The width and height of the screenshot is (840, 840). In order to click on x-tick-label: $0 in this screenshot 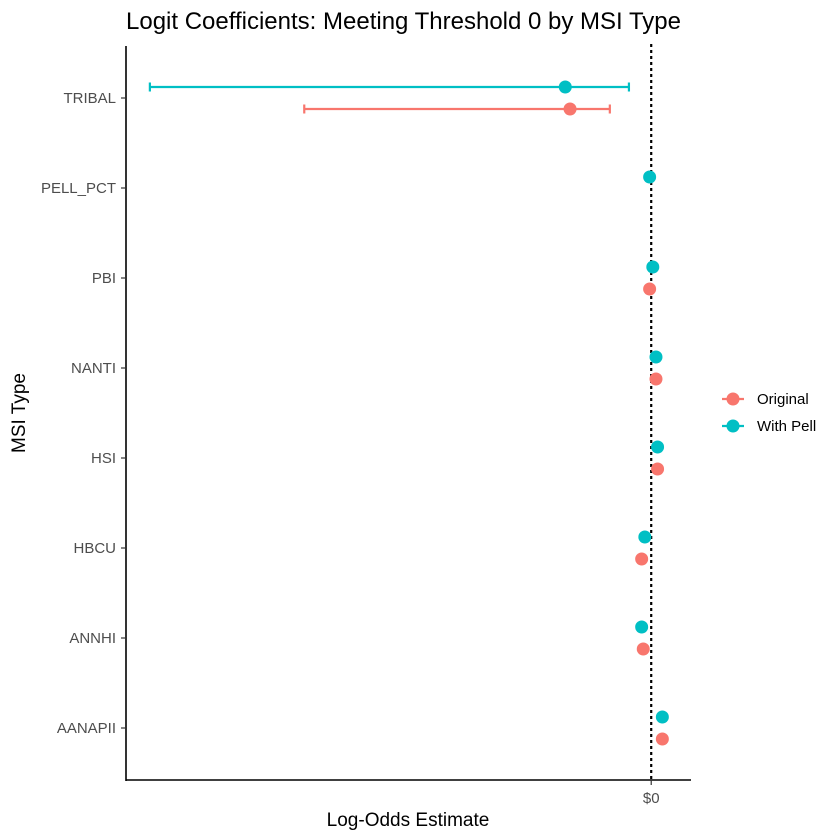, I will do `click(651, 798)`.